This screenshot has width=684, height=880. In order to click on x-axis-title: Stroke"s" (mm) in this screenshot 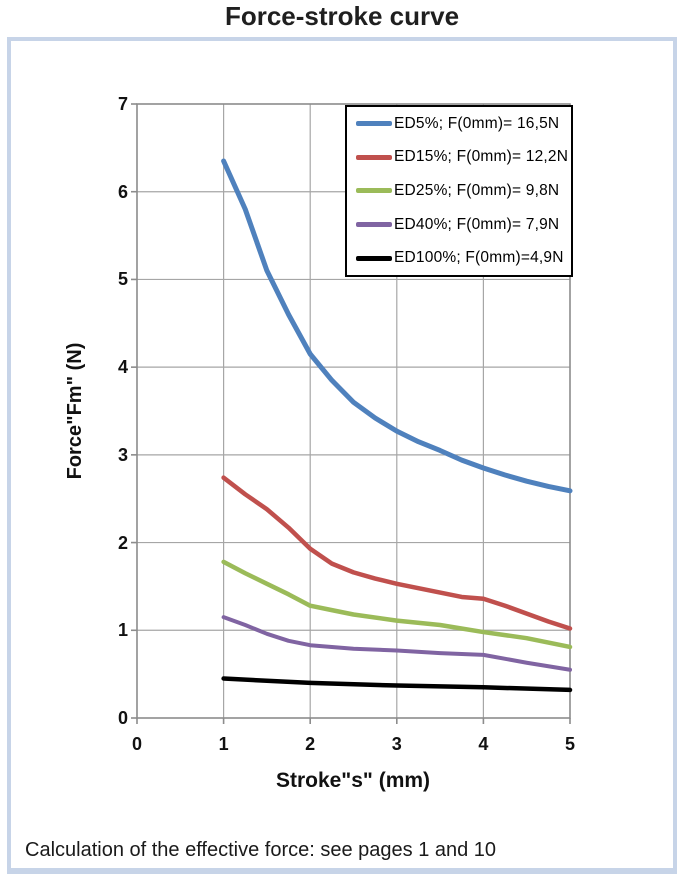, I will do `click(353, 780)`.